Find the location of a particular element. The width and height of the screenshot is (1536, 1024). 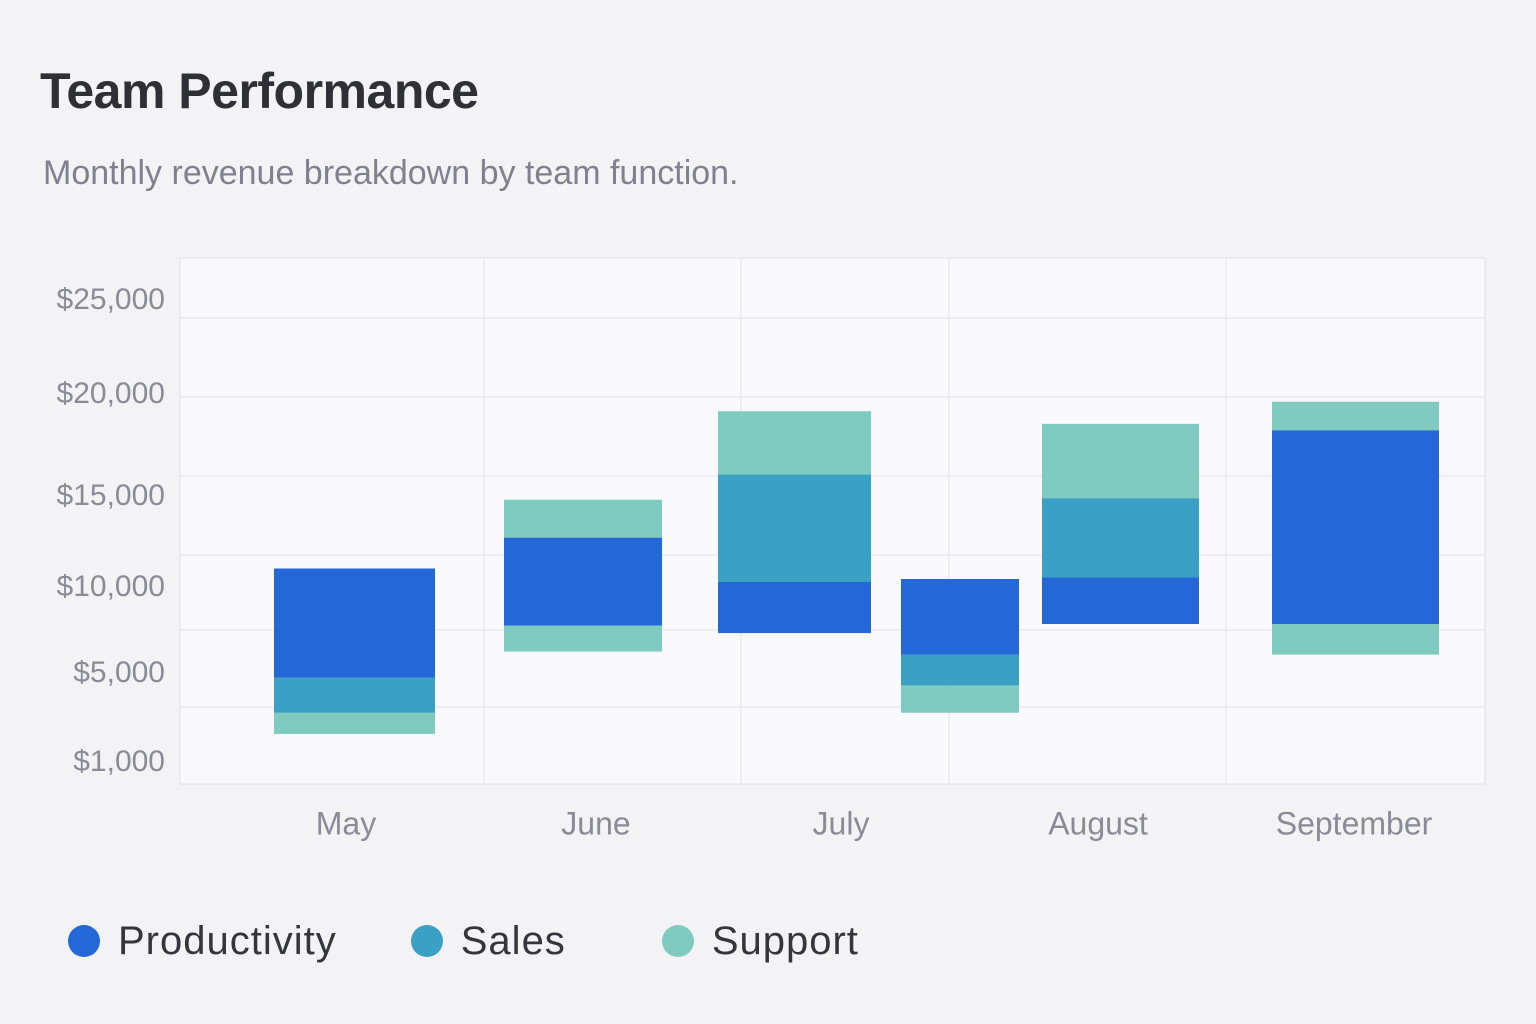

legend-item-support: Support is located at coordinates (760, 941).